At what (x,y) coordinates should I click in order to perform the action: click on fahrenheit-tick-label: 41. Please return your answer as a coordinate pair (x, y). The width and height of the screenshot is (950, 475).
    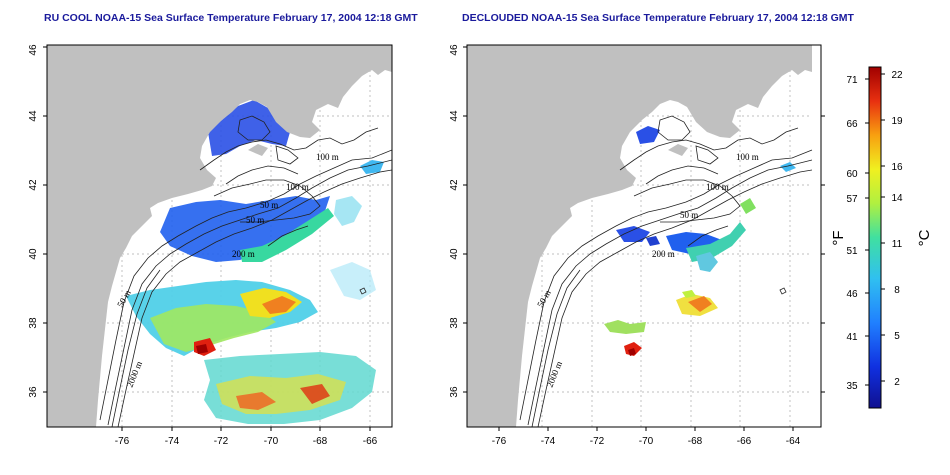
    Looking at the image, I should click on (852, 337).